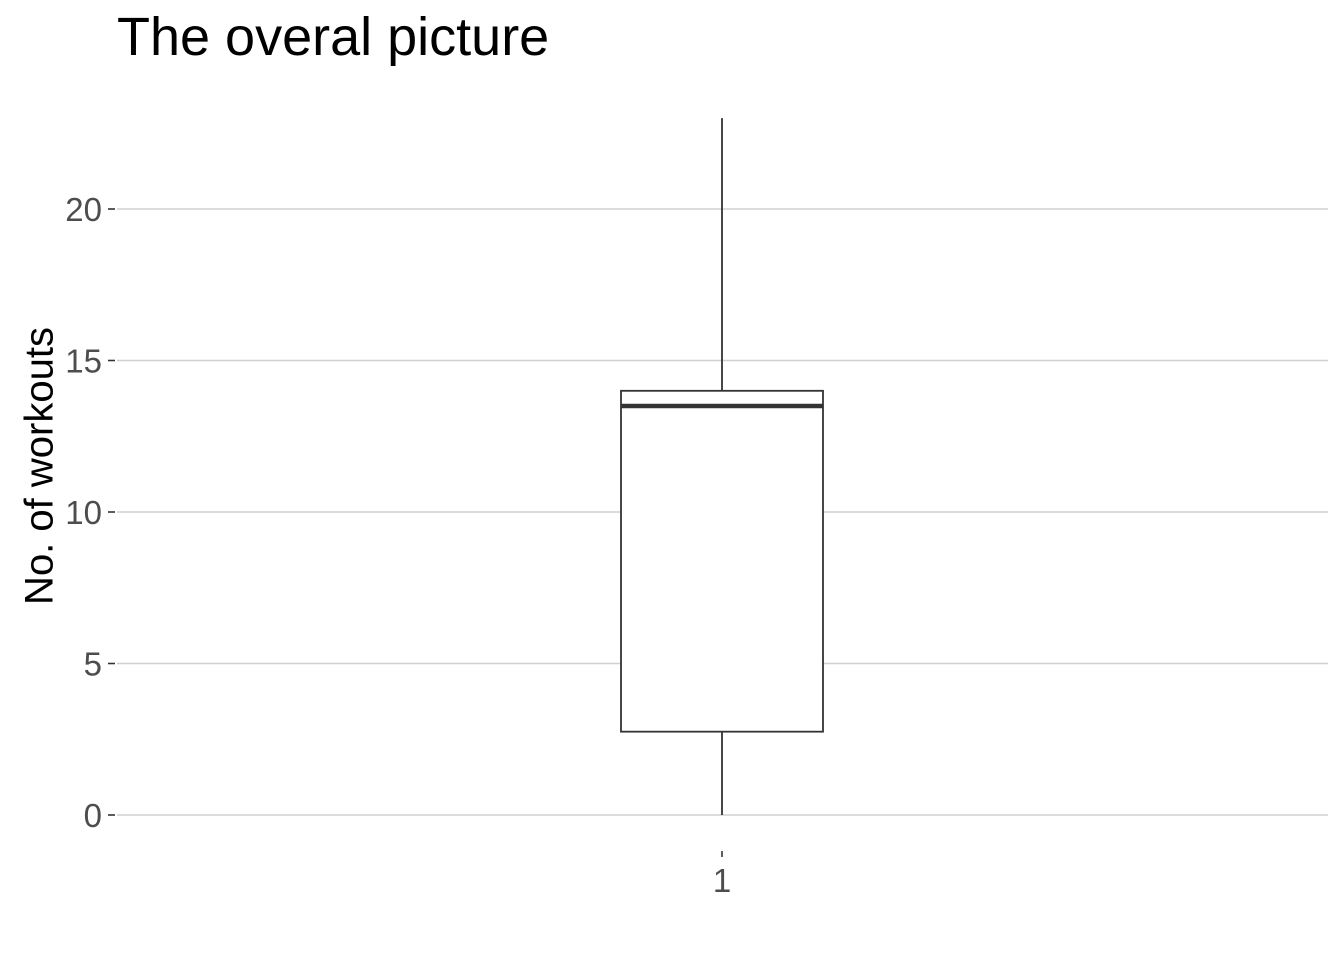 This screenshot has width=1344, height=960. What do you see at coordinates (722, 561) in the screenshot?
I see `iqr-box` at bounding box center [722, 561].